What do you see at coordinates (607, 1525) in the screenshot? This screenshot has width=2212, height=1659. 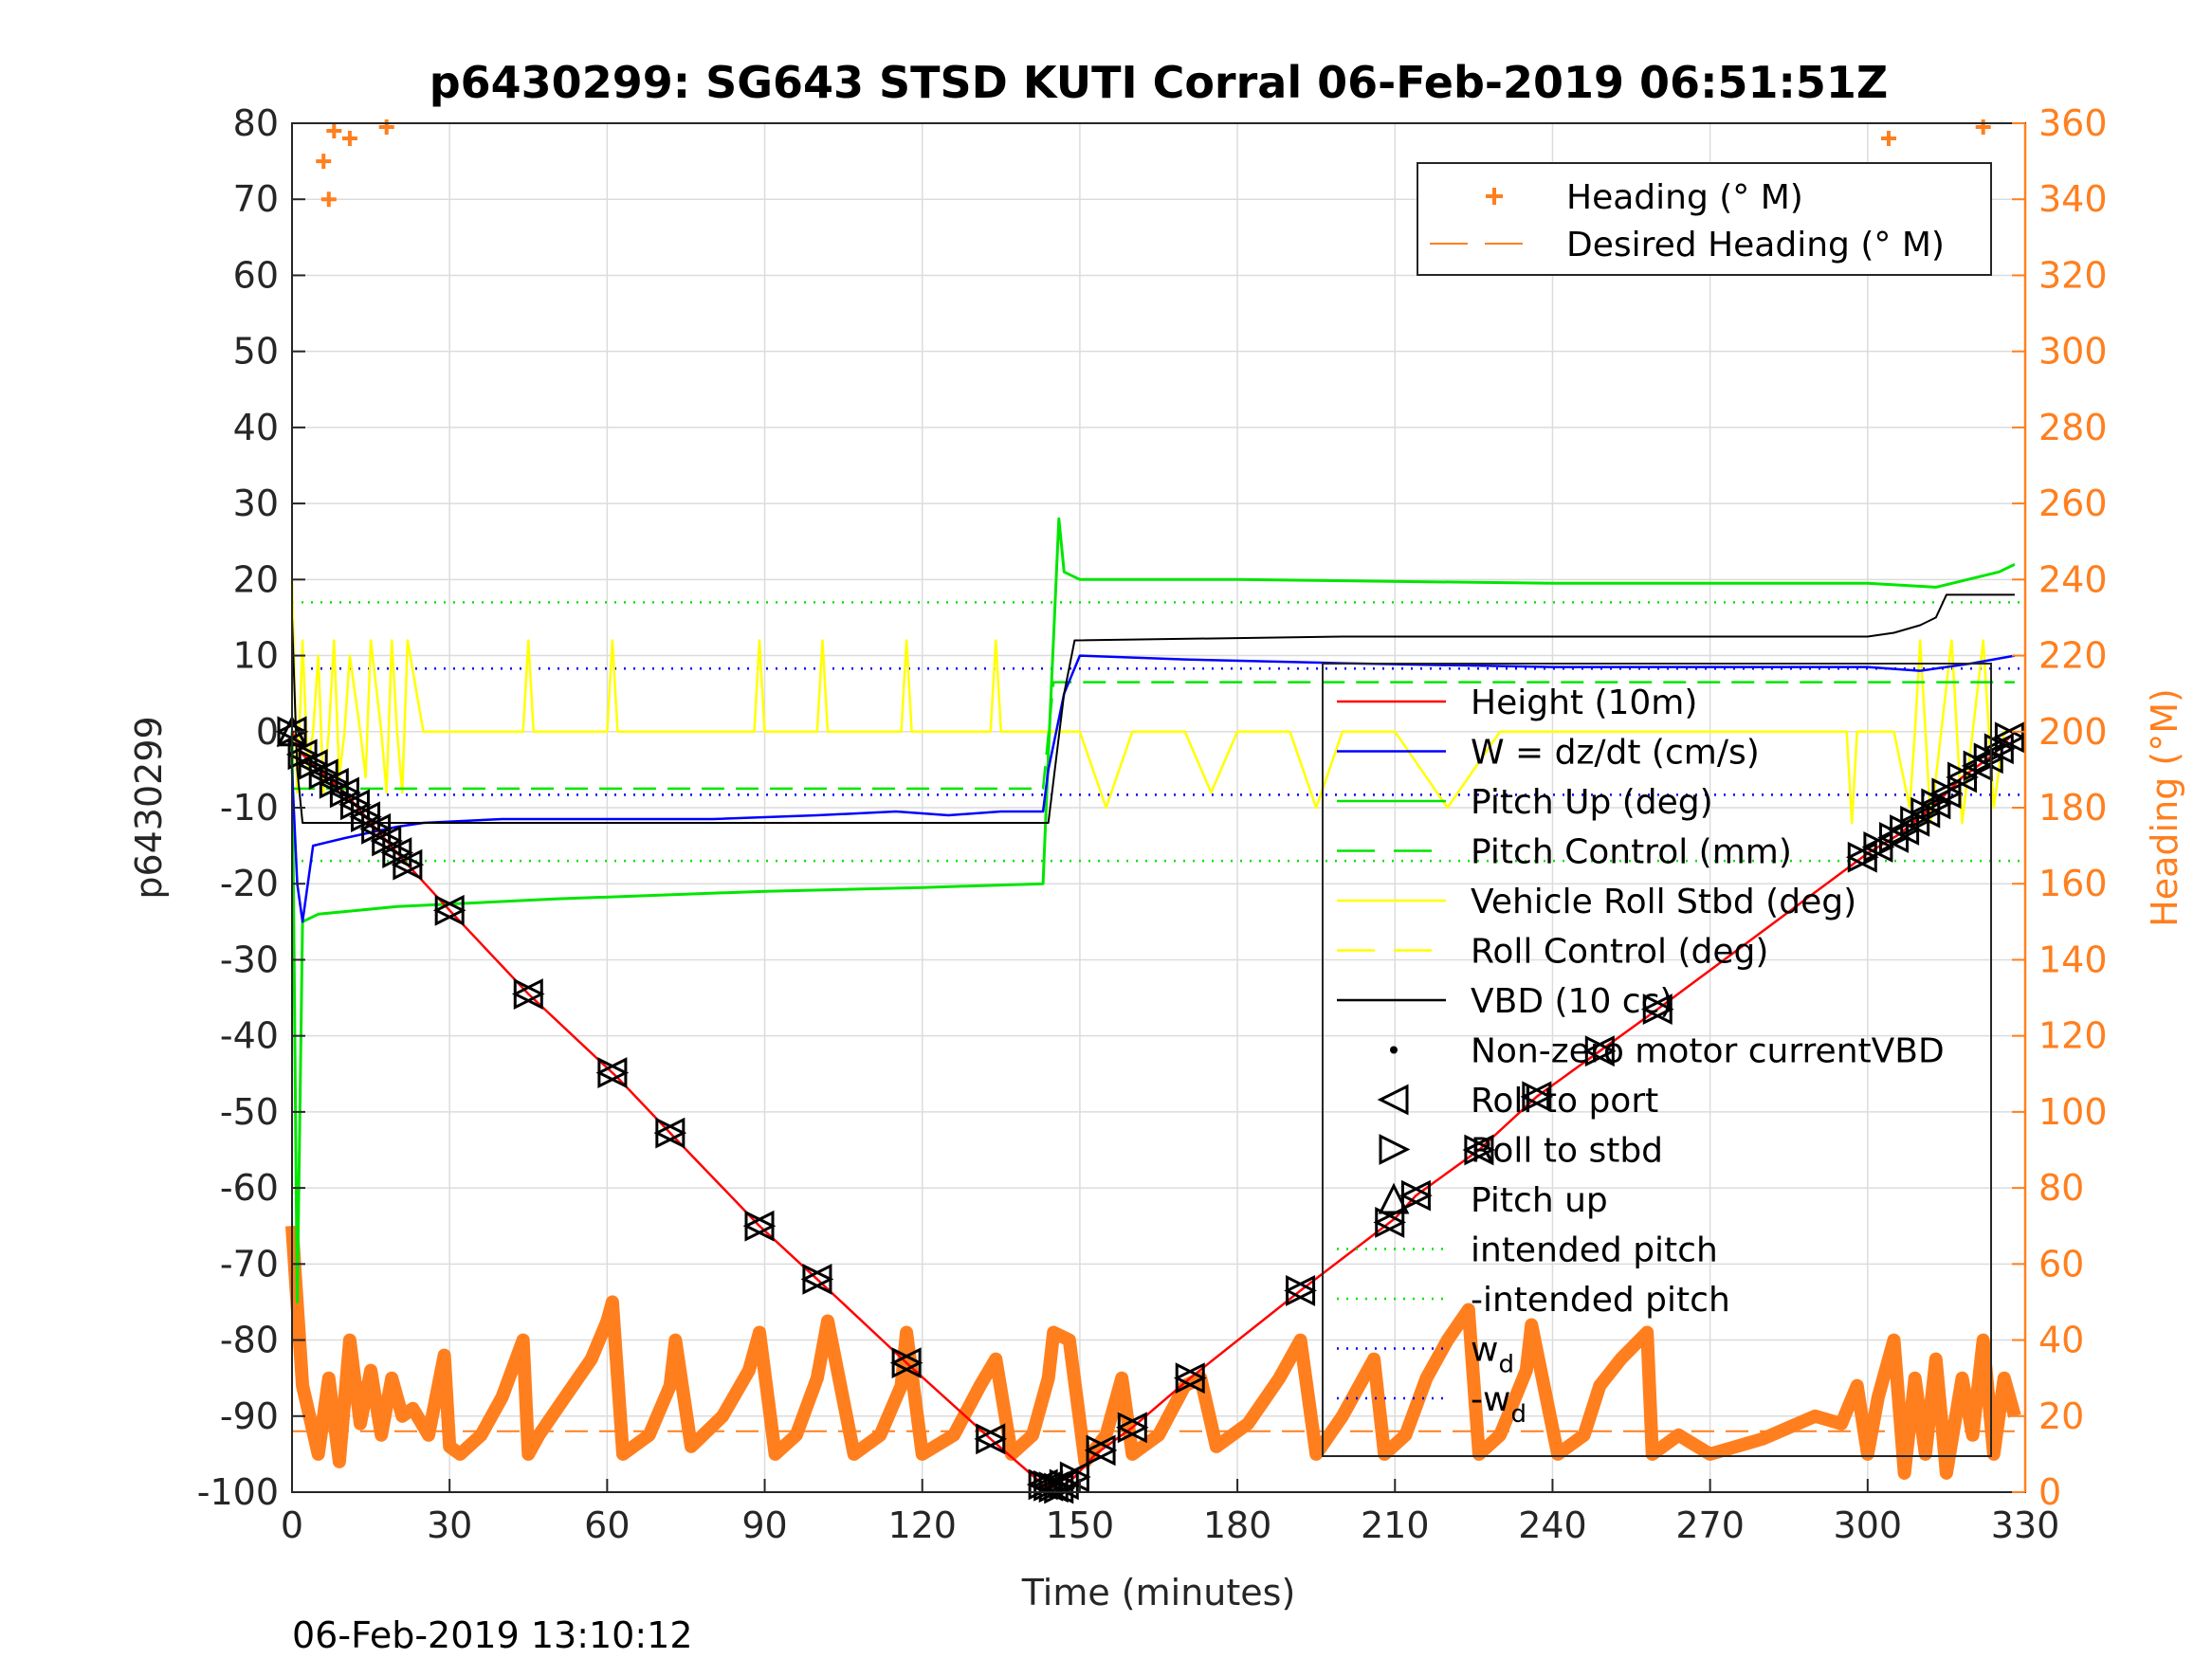 I see `x-tick-label: 60` at bounding box center [607, 1525].